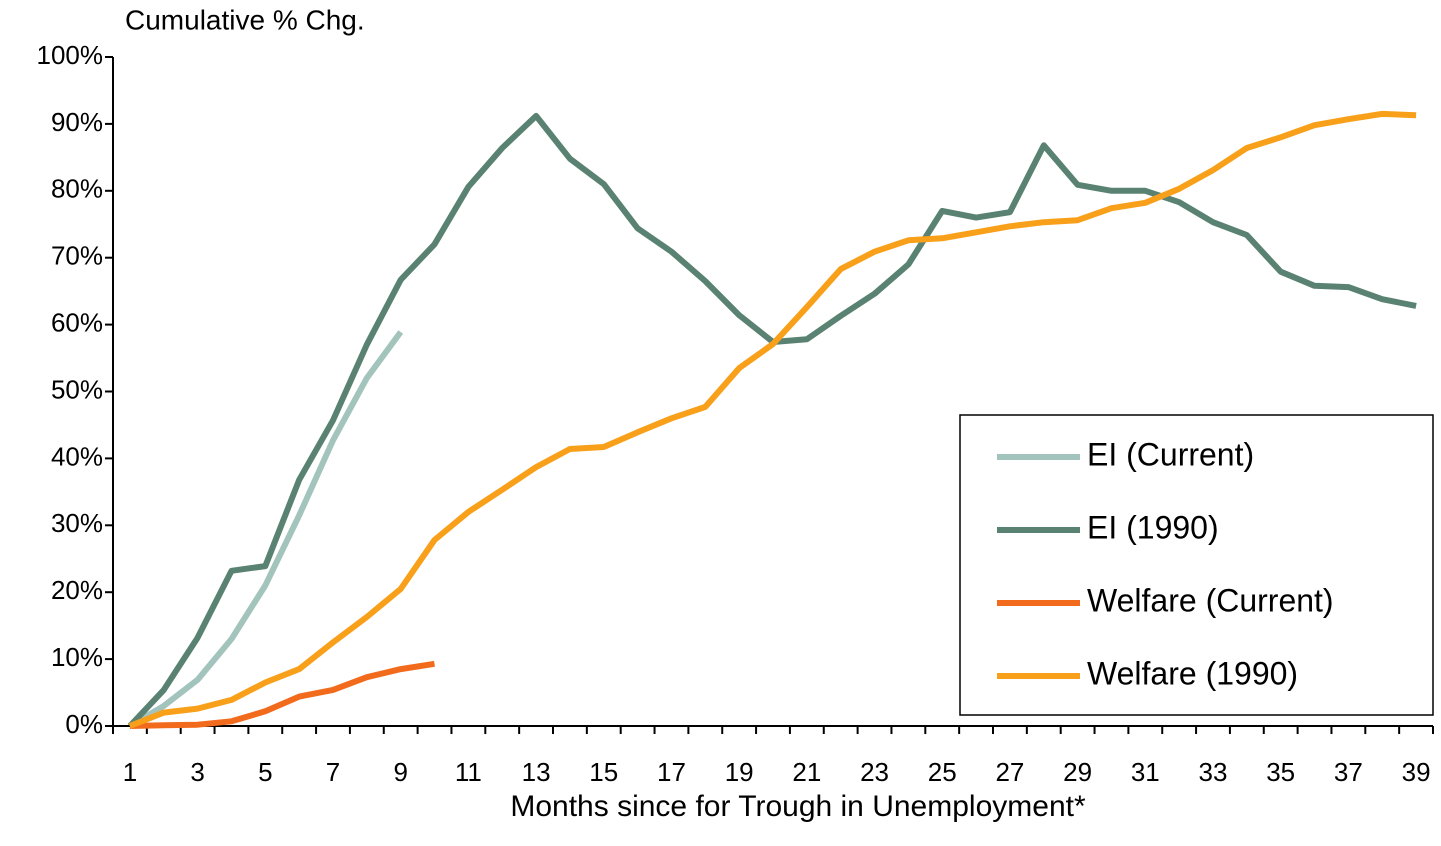 The height and width of the screenshot is (846, 1441). Describe the element at coordinates (1196, 565) in the screenshot. I see `legend-box` at that location.